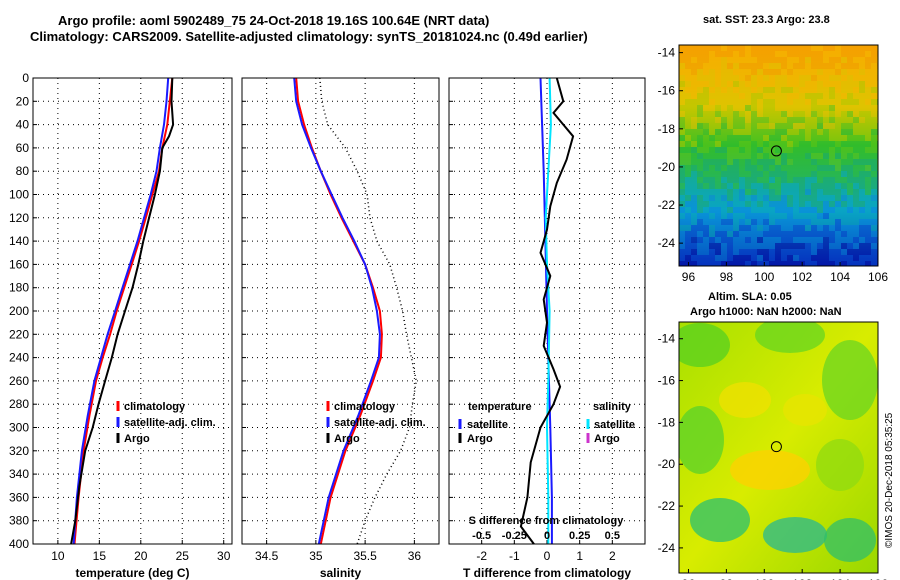 This screenshot has width=900, height=580. I want to click on map-y-tick-label: -22, so click(667, 506).